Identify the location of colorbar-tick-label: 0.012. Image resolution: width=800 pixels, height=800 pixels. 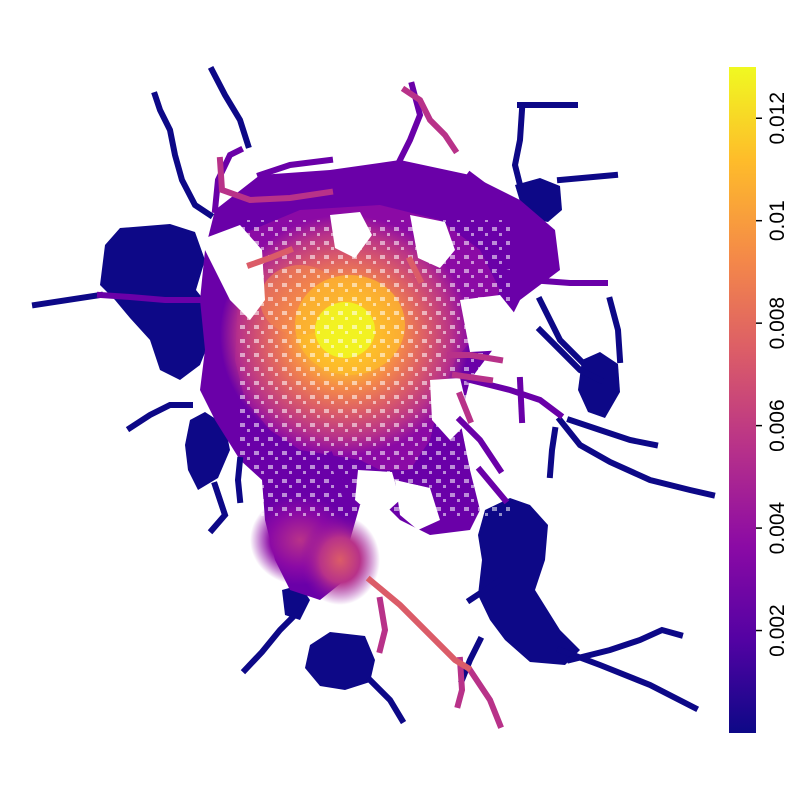
(777, 118).